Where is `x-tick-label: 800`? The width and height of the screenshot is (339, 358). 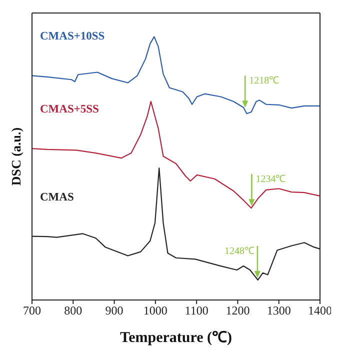
x-tick-label: 800 is located at coordinates (73, 311).